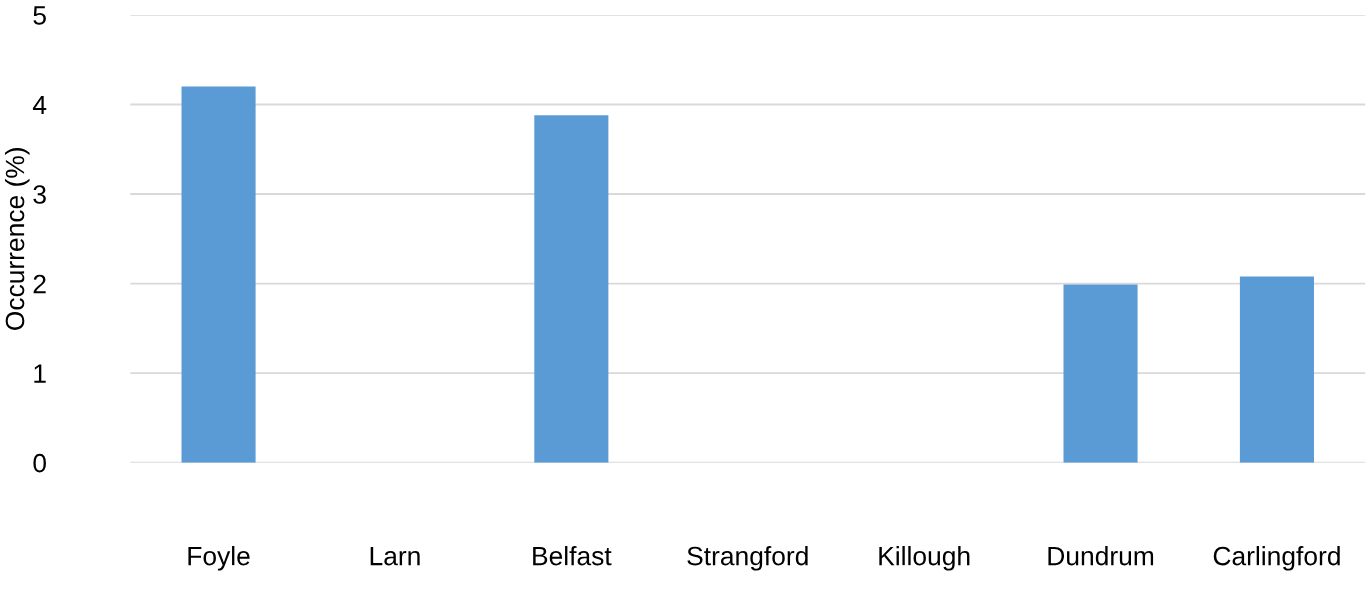  Describe the element at coordinates (39, 463) in the screenshot. I see `y-tick-label: 0` at that location.